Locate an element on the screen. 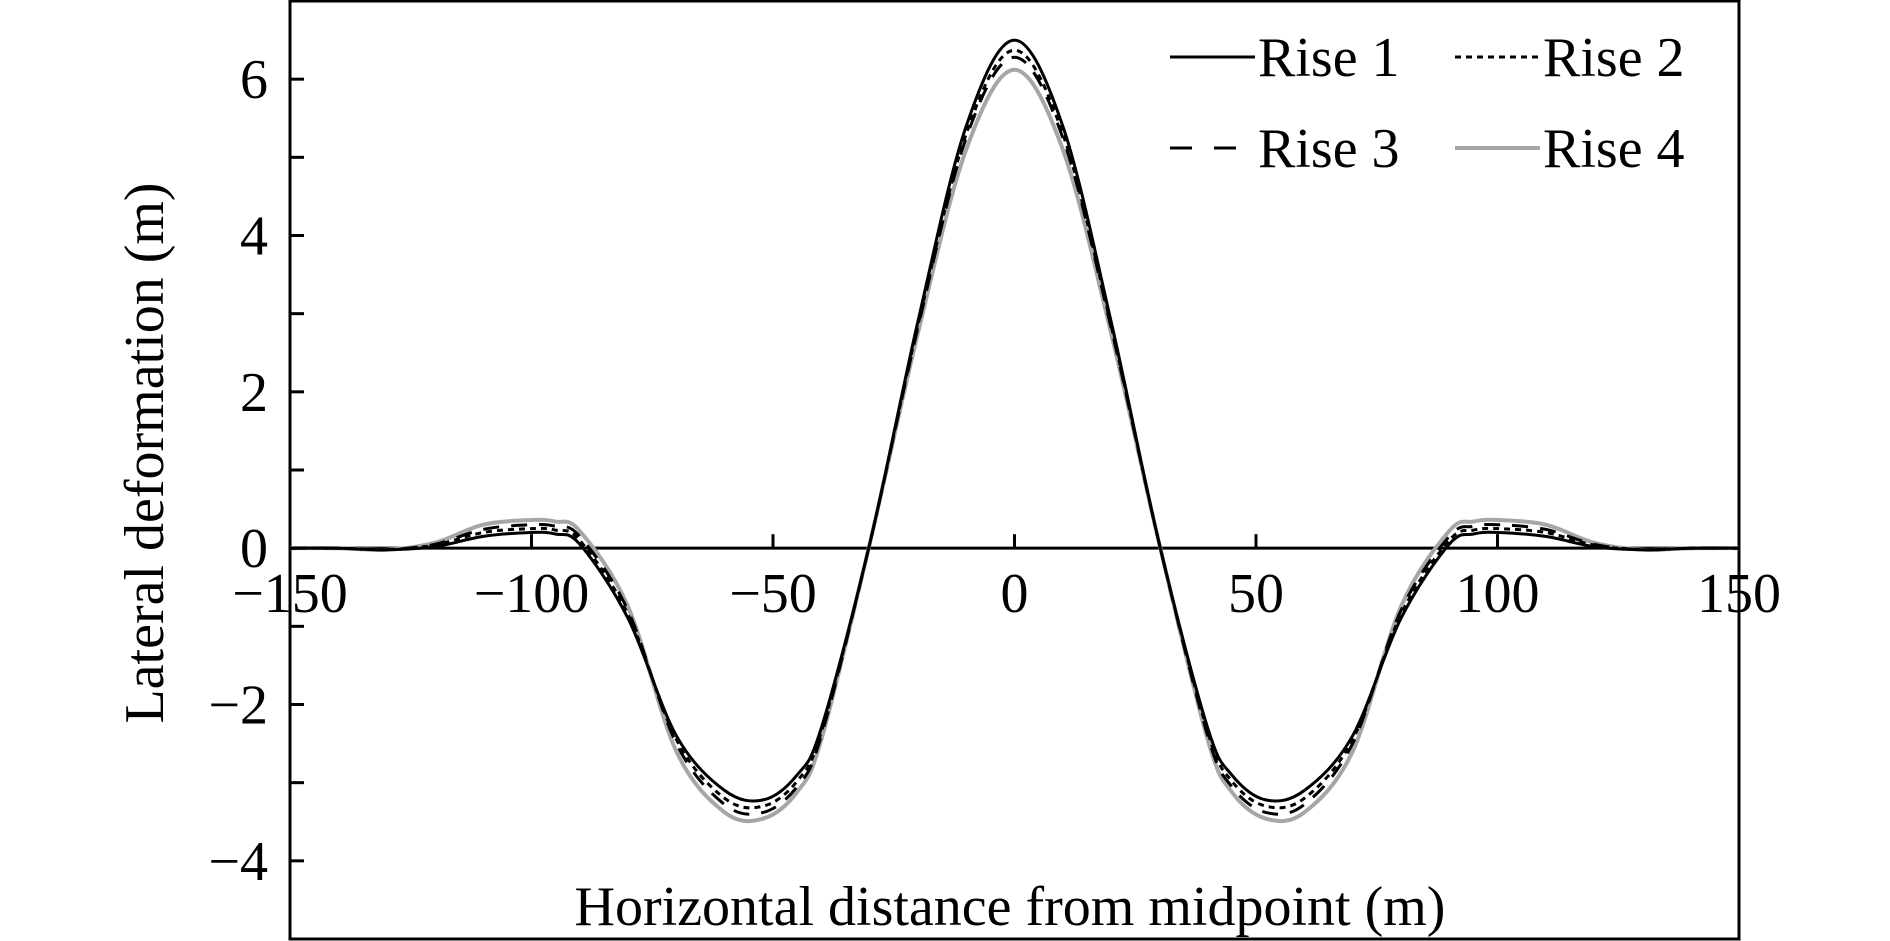 The height and width of the screenshot is (941, 1890). x-tick-label: −50 is located at coordinates (773, 594).